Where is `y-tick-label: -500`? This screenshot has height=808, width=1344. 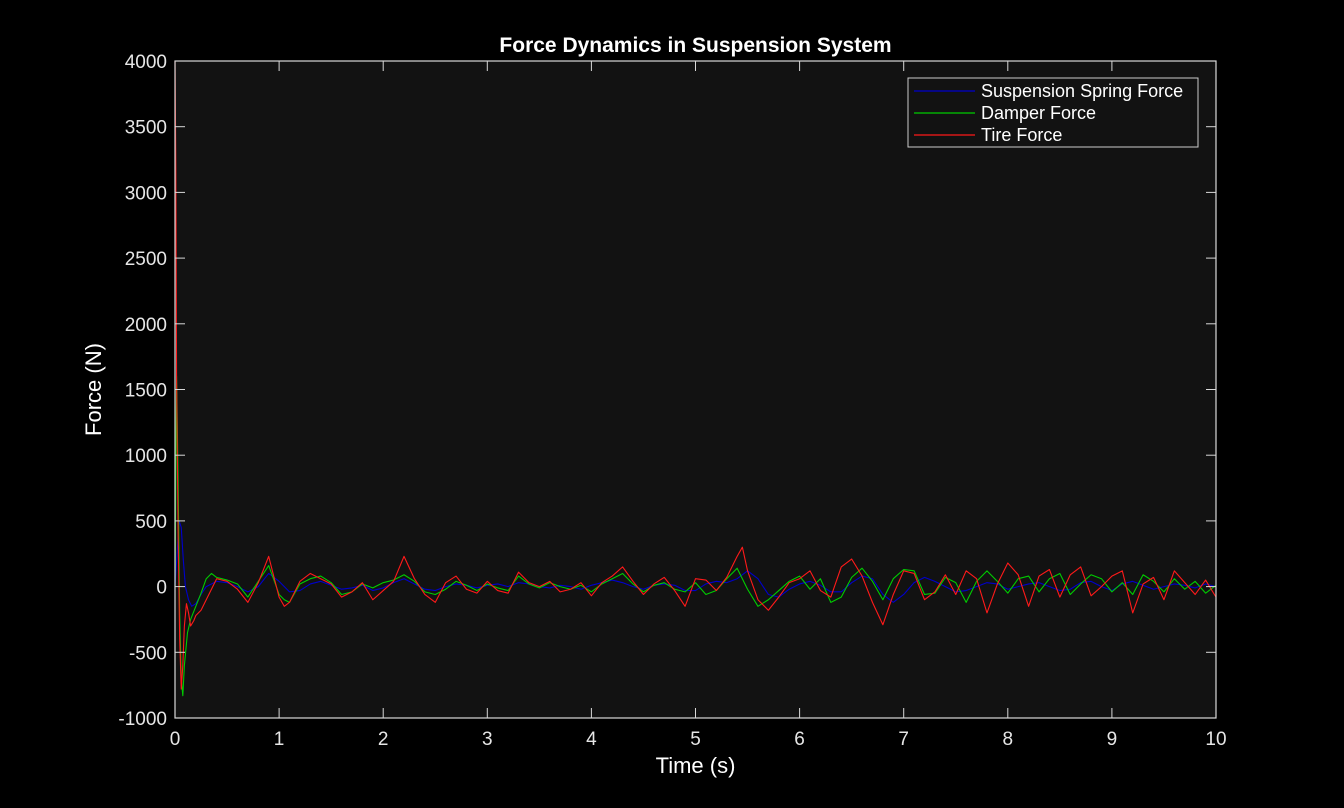 y-tick-label: -500 is located at coordinates (148, 653).